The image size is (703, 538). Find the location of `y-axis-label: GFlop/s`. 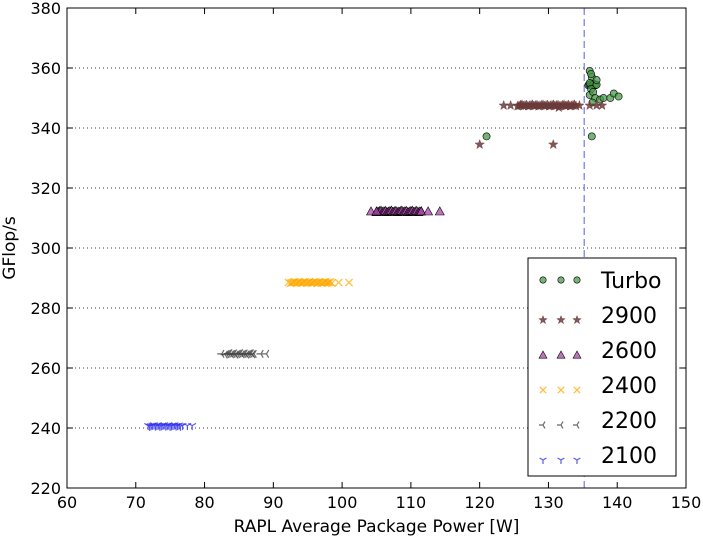

y-axis-label: GFlop/s is located at coordinates (10, 248).